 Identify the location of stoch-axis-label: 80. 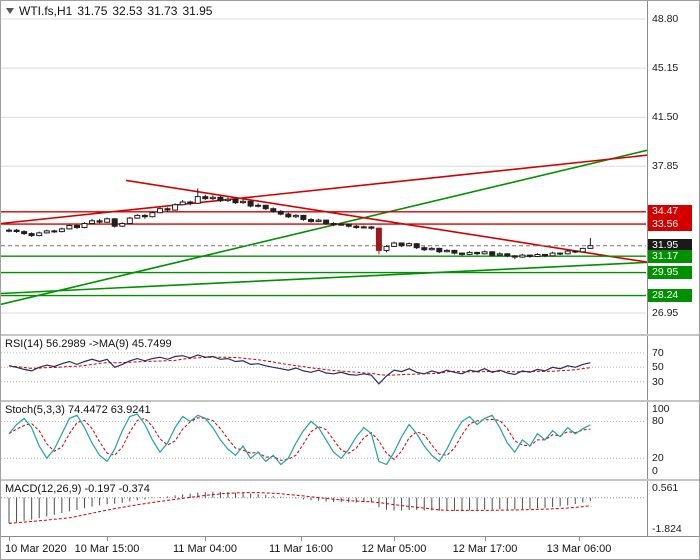
(658, 421).